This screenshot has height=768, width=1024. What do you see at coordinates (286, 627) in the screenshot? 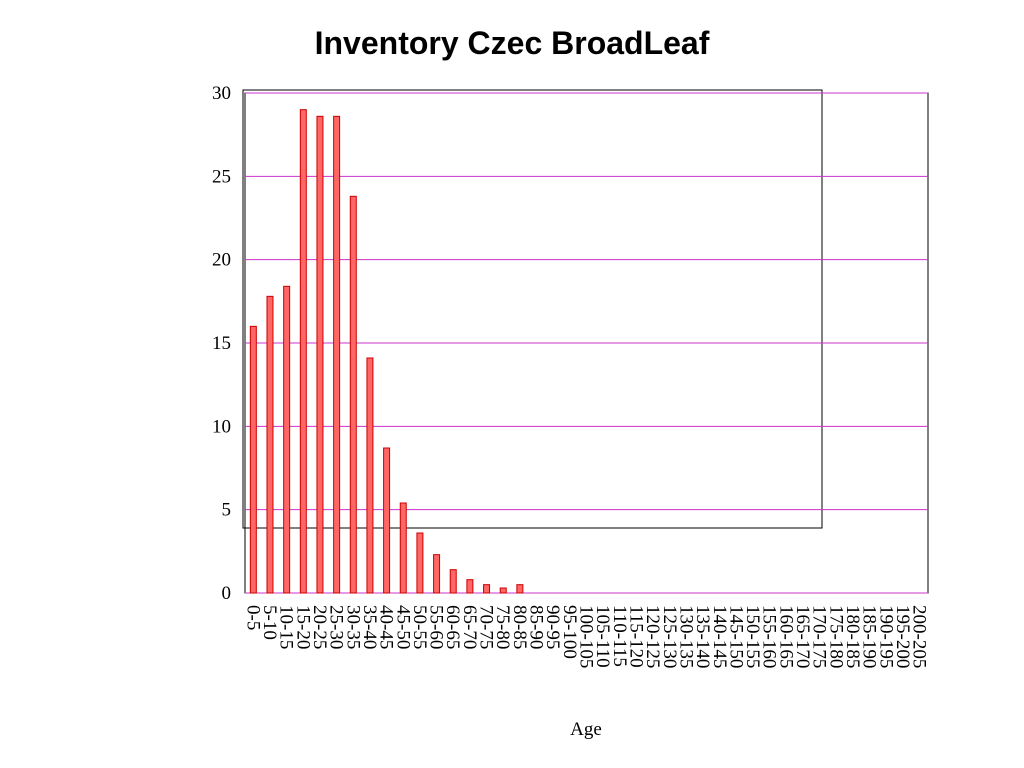
I see `x-tick-label: 10-15` at bounding box center [286, 627].